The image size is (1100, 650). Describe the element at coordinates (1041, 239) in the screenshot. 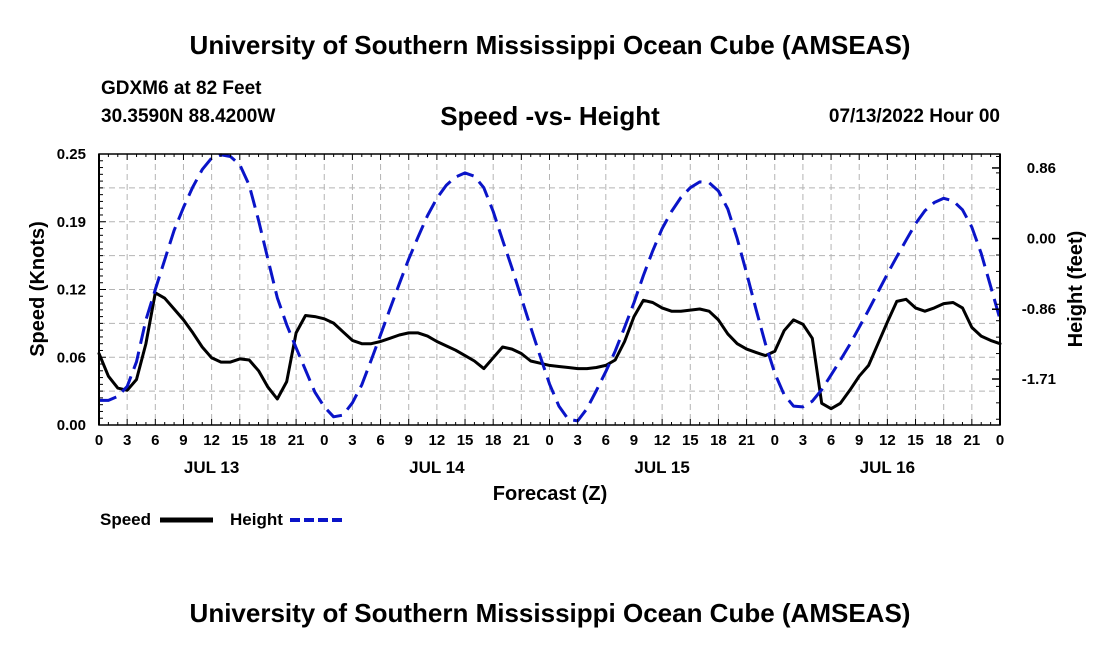

I see `y2-tick-label: 0.00` at that location.